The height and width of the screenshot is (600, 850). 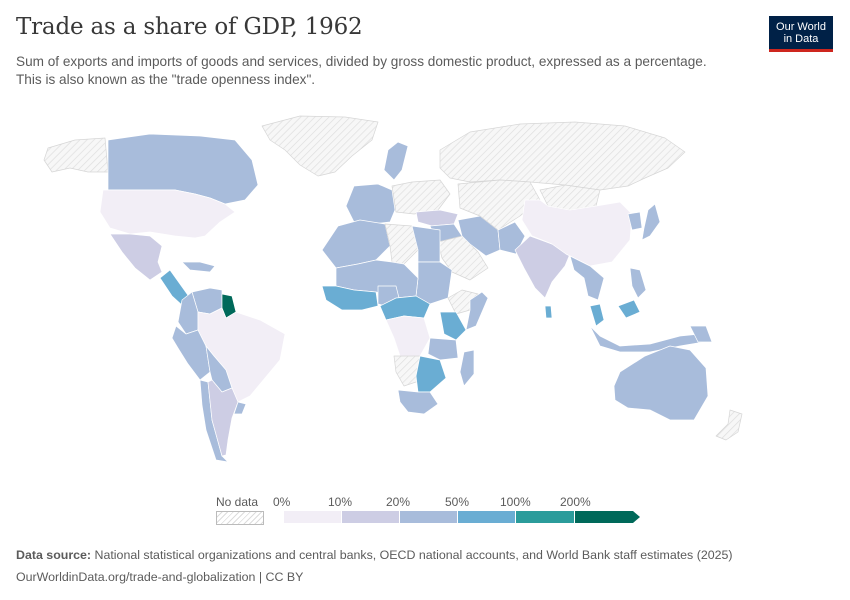 What do you see at coordinates (548, 312) in the screenshot?
I see `region-sri-lanka` at bounding box center [548, 312].